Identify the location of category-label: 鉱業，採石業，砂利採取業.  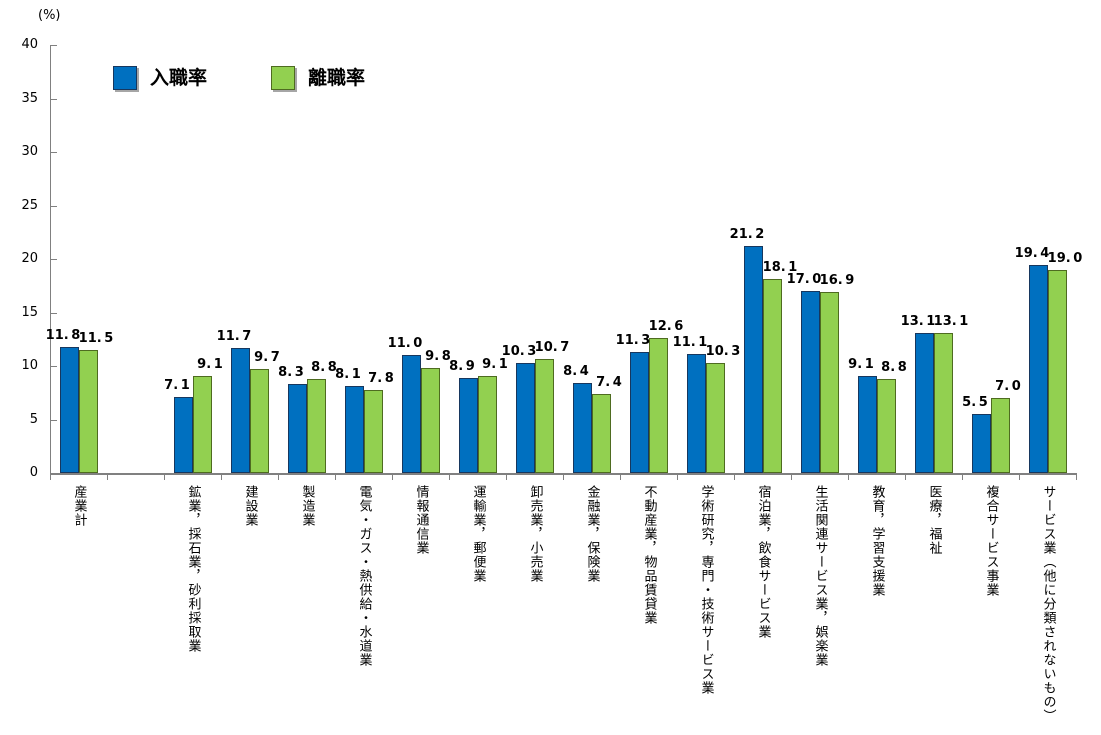
(193, 569).